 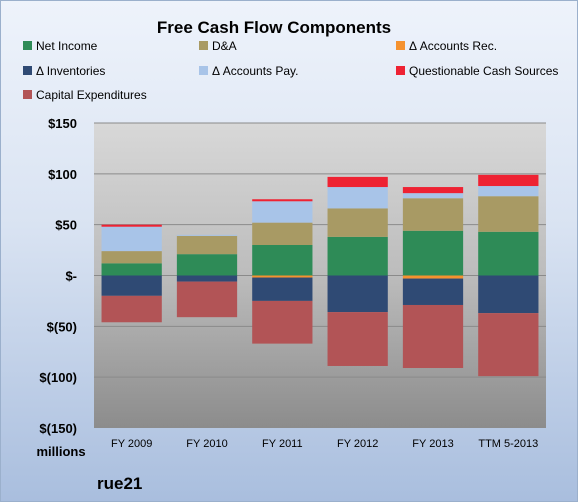 I want to click on legend-swatch-delta-accounts-pay, so click(x=203, y=70).